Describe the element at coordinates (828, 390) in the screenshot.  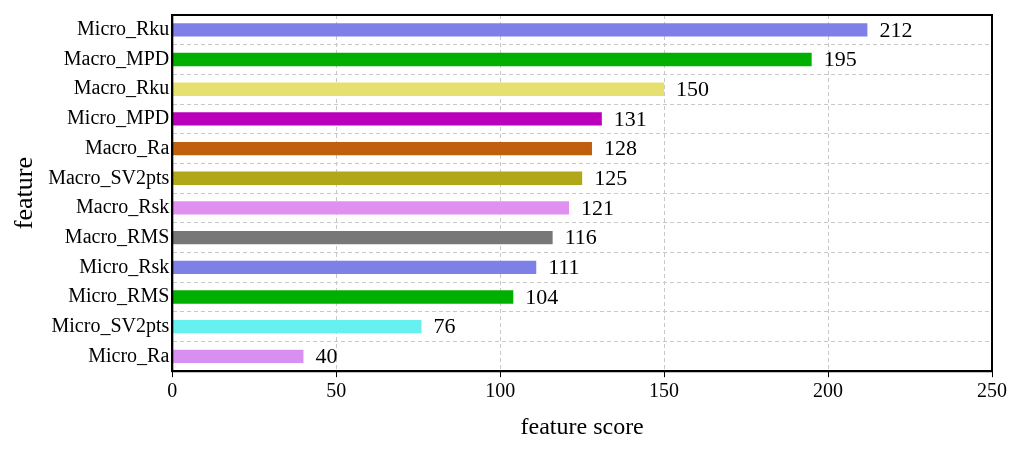
I see `x-tick-label: 200` at that location.